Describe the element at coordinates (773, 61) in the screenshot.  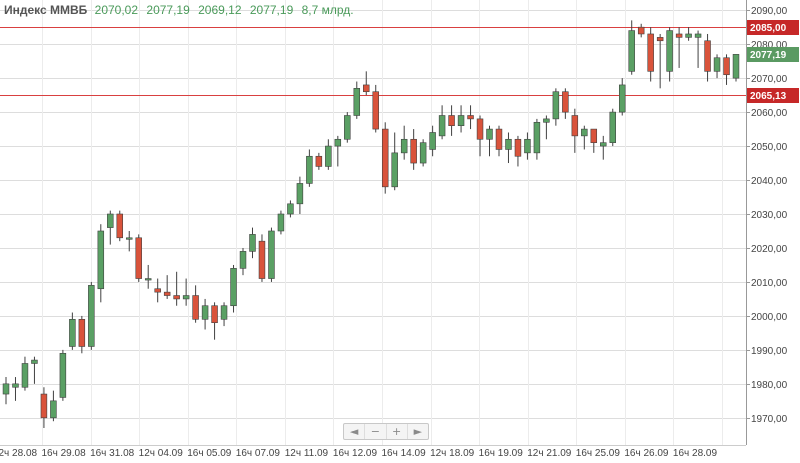
I see `price-tags: 2085,00 2065,13 2077,19` at that location.